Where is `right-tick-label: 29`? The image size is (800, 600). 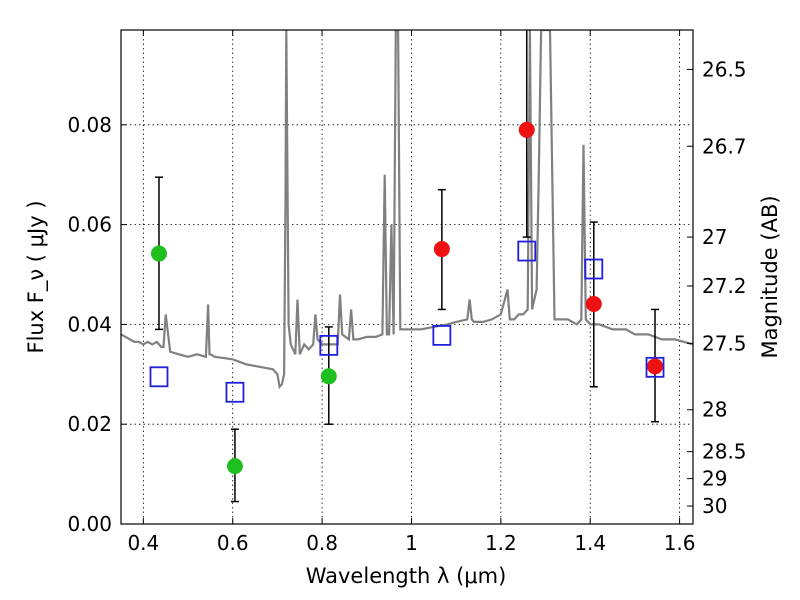 right-tick-label: 29 is located at coordinates (714, 479).